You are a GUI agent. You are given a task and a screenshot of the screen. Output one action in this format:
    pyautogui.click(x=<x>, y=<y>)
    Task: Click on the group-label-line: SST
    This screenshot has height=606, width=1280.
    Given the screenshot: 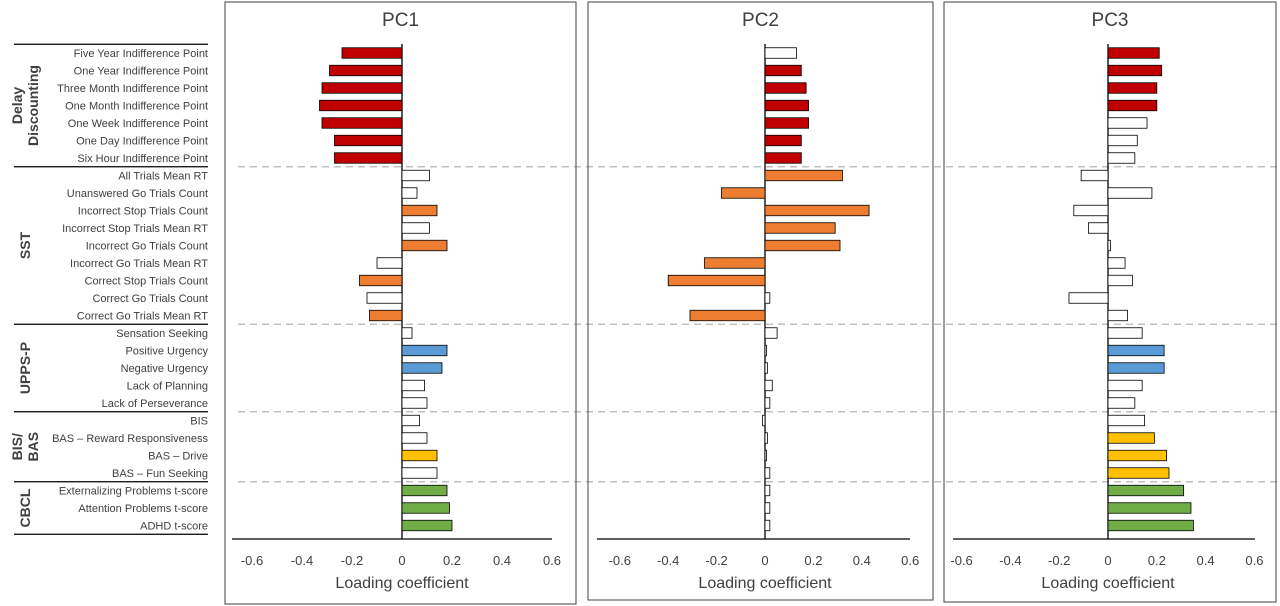 What is the action you would take?
    pyautogui.click(x=25, y=245)
    